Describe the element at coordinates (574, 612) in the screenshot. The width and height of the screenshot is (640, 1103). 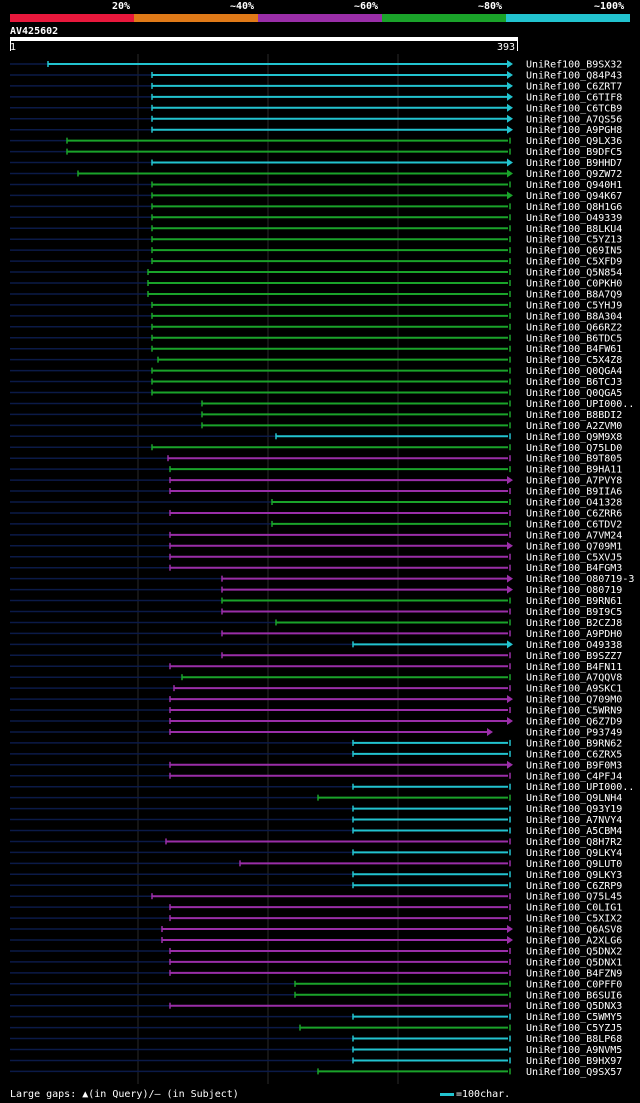
I see `hit-label: UniRef100_B9I9C5` at that location.